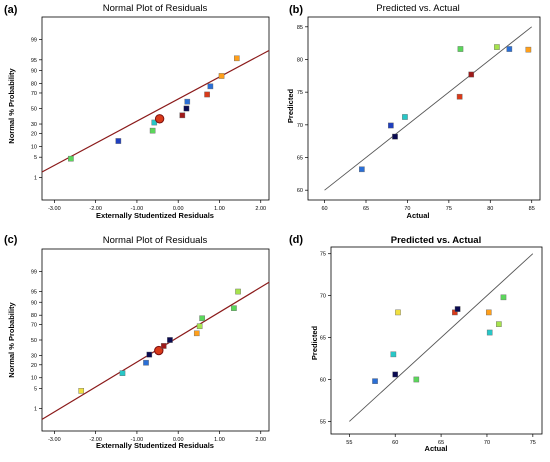  I want to click on x-tick-label: -1.00, so click(137, 209).